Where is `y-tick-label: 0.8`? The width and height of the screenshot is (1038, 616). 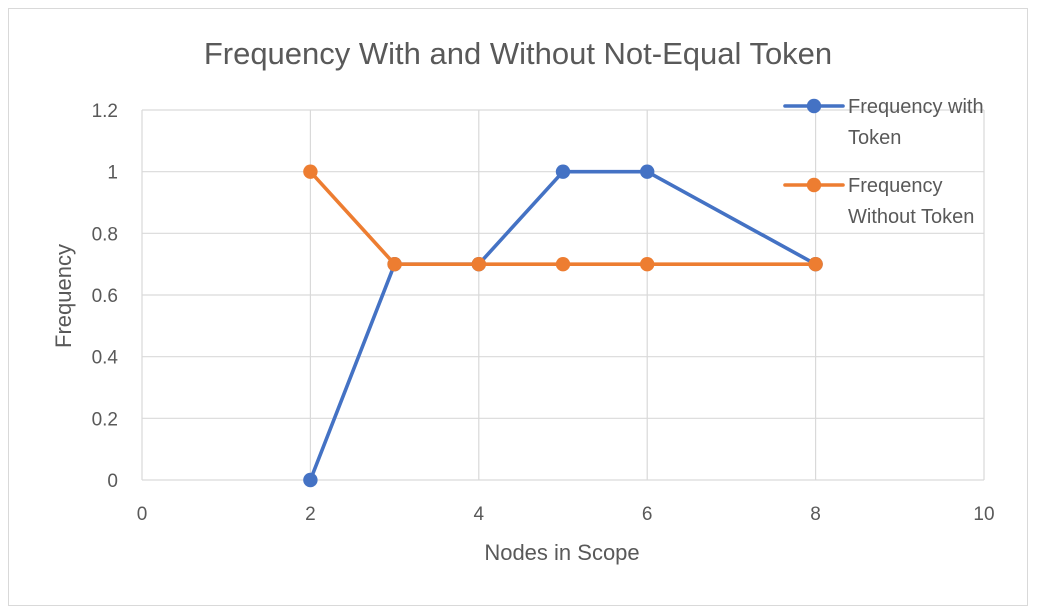
y-tick-label: 0.8 is located at coordinates (105, 234).